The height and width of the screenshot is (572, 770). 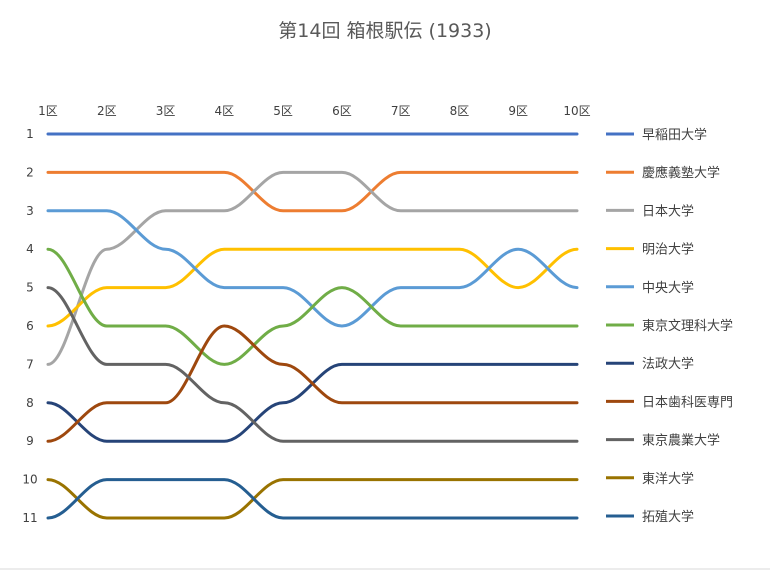 What do you see at coordinates (668, 250) in the screenshot?
I see `legend-label: 明治大学` at bounding box center [668, 250].